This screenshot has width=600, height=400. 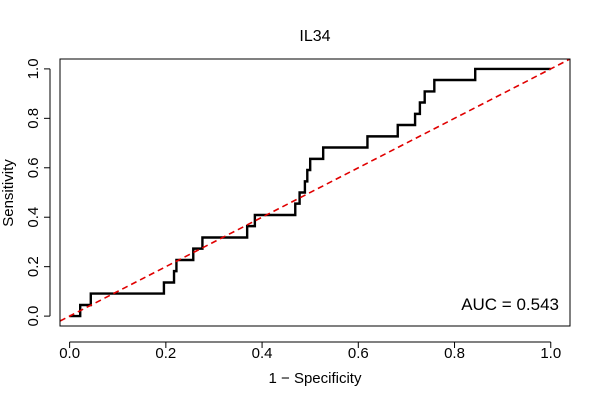 I want to click on x-tick-label: 0.6, so click(x=358, y=353).